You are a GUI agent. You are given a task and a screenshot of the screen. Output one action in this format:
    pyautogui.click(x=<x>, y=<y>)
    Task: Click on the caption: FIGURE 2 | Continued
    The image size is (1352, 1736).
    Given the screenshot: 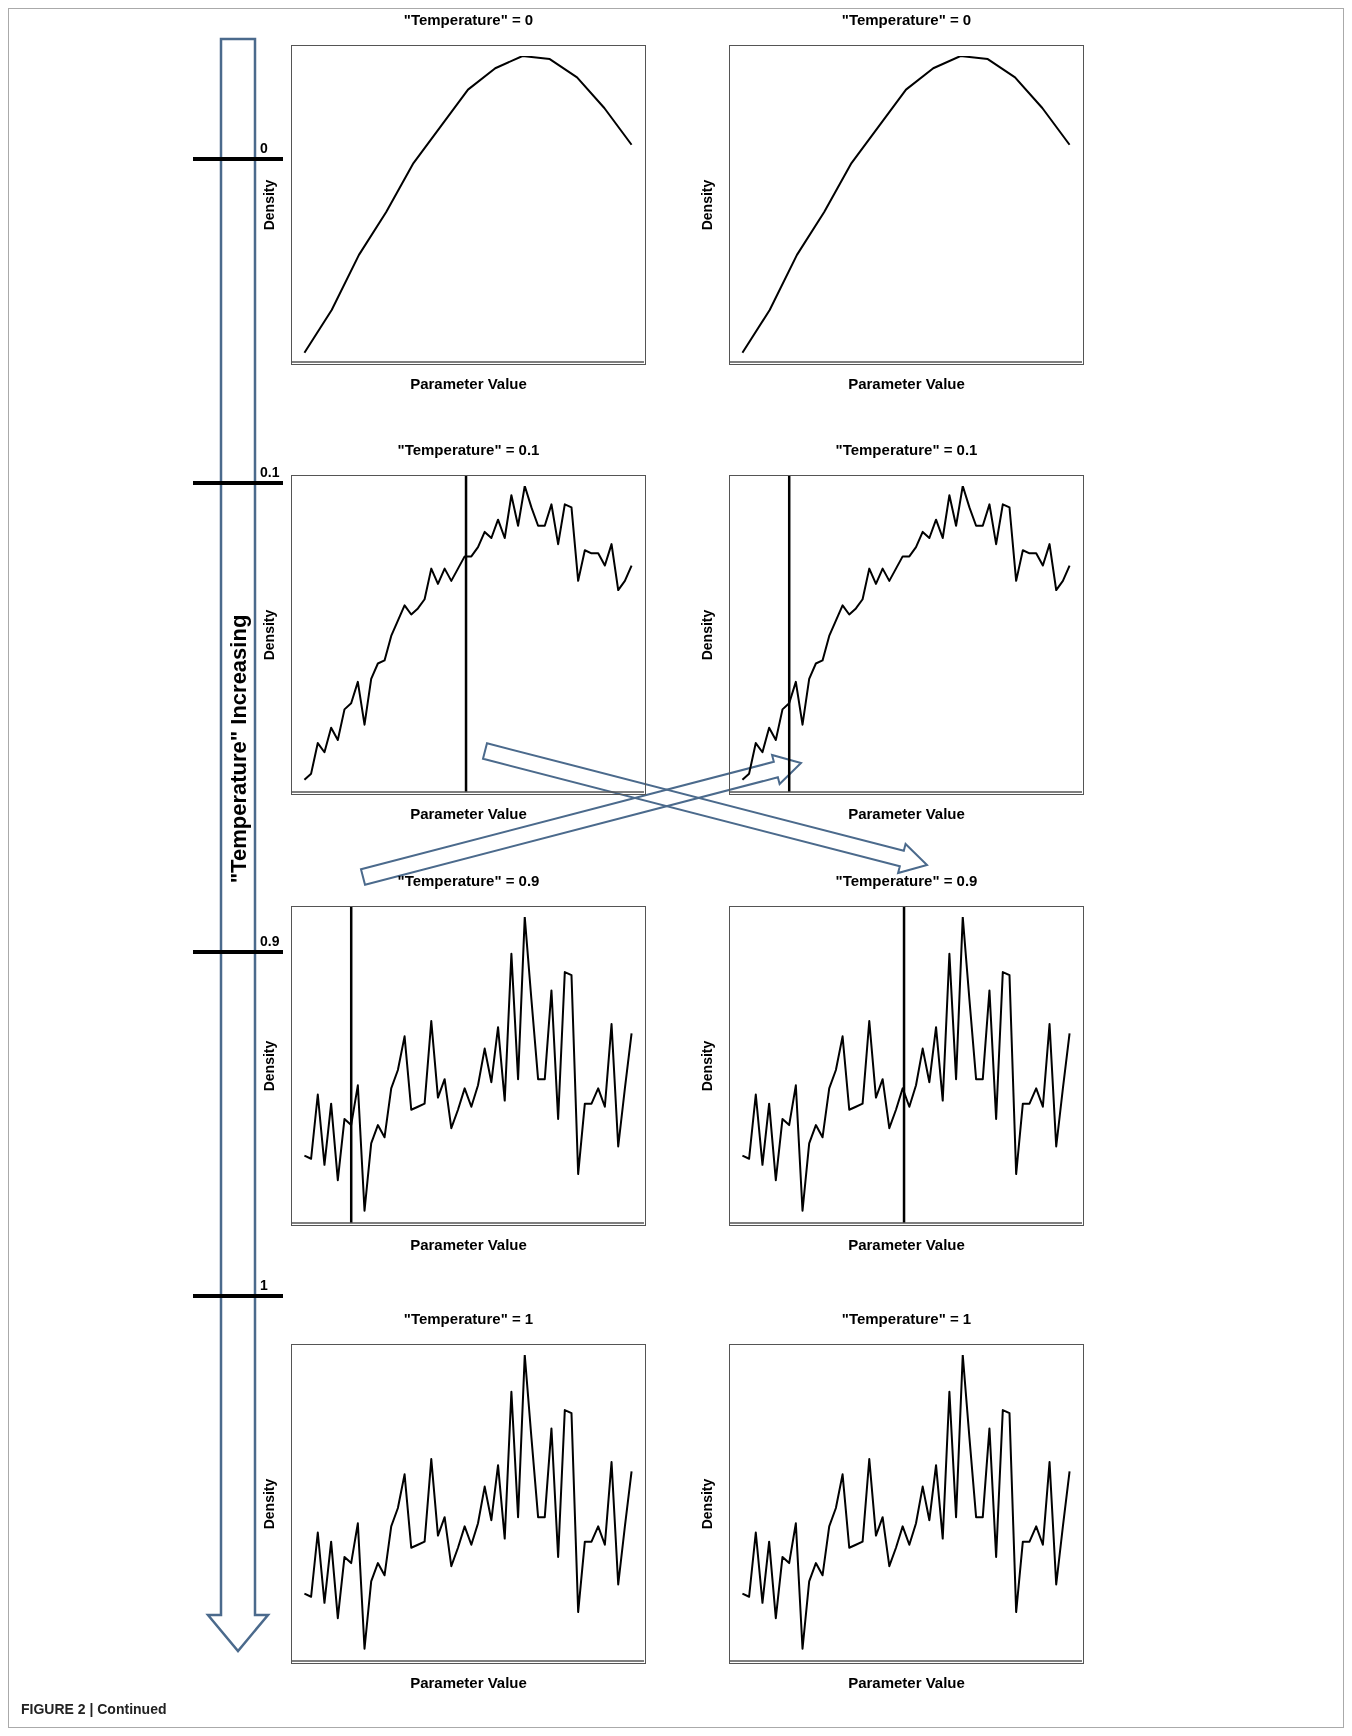 What is the action you would take?
    pyautogui.click(x=94, y=1709)
    